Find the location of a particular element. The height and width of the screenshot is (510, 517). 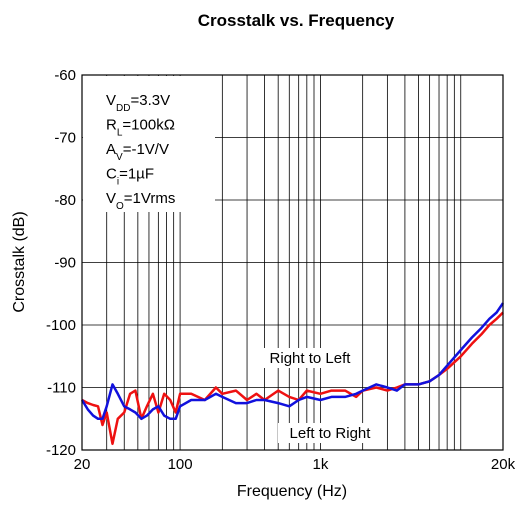

annotation-sub: O is located at coordinates (120, 206).